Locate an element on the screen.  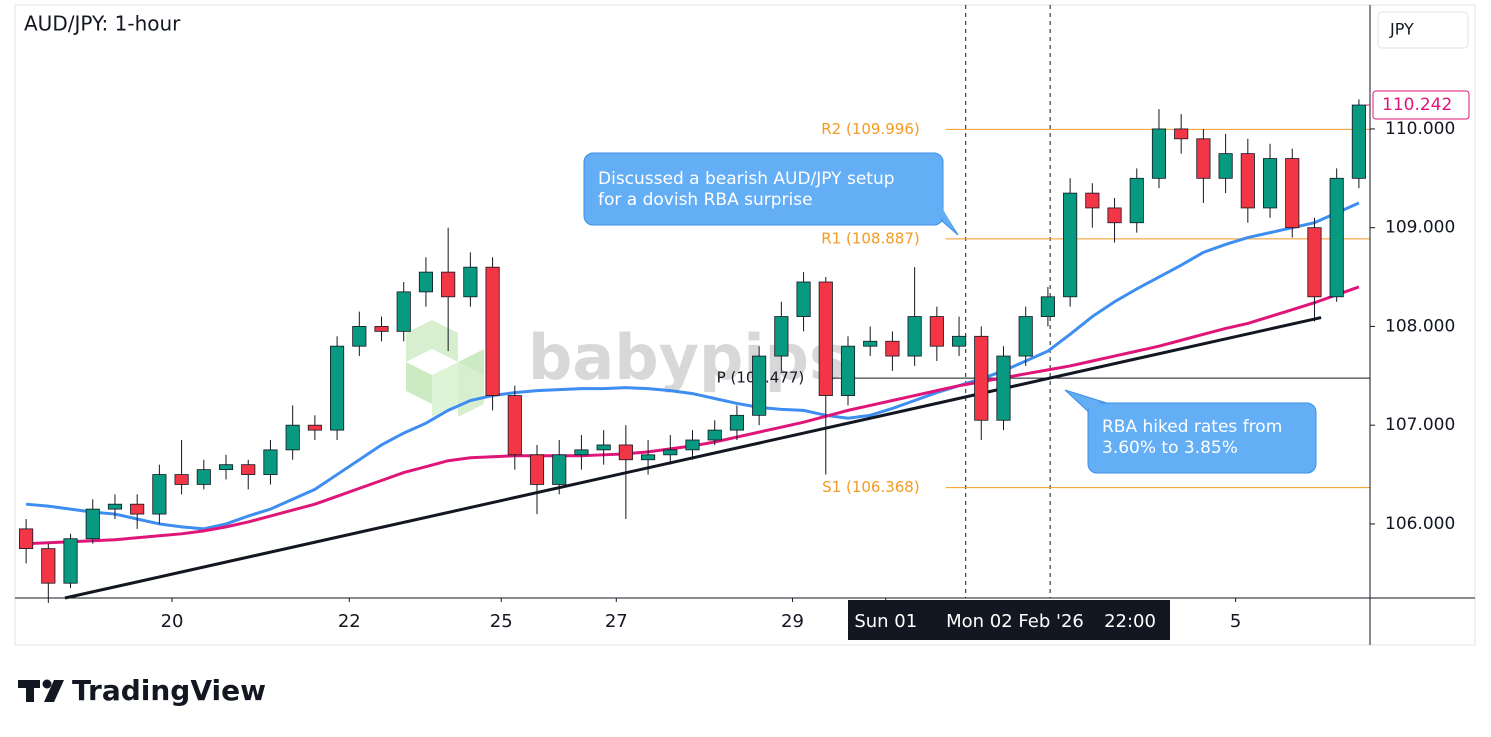
pivot-label: R1 (108.887) is located at coordinates (870, 238).